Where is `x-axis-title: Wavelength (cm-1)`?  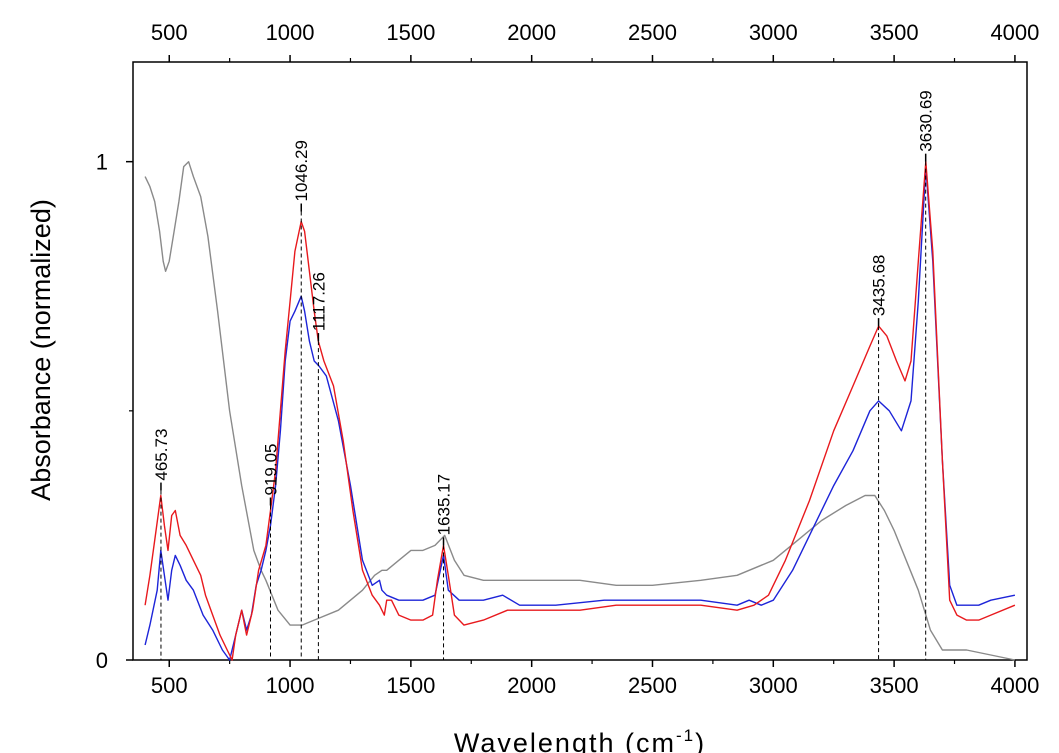
x-axis-title: Wavelength (cm-1) is located at coordinates (580, 739).